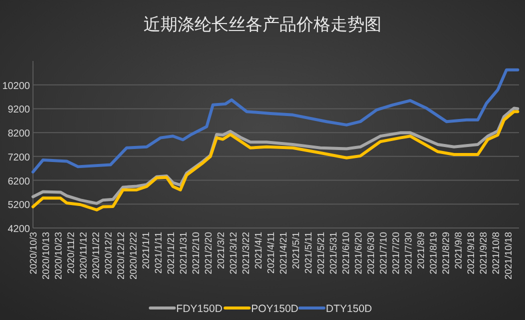 The width and height of the screenshot is (525, 320). What do you see at coordinates (196, 253) in the screenshot?
I see `x-tick-label: 2021/2/10` at bounding box center [196, 253].